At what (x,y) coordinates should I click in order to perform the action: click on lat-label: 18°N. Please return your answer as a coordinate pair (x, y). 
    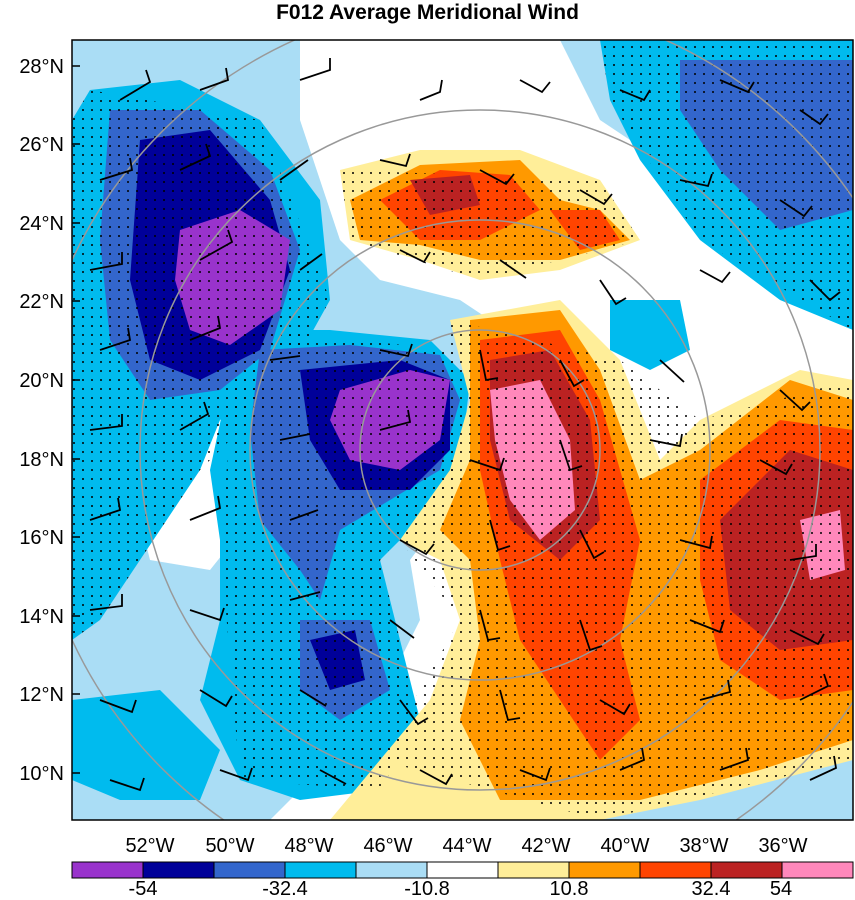
    Looking at the image, I should click on (41, 460).